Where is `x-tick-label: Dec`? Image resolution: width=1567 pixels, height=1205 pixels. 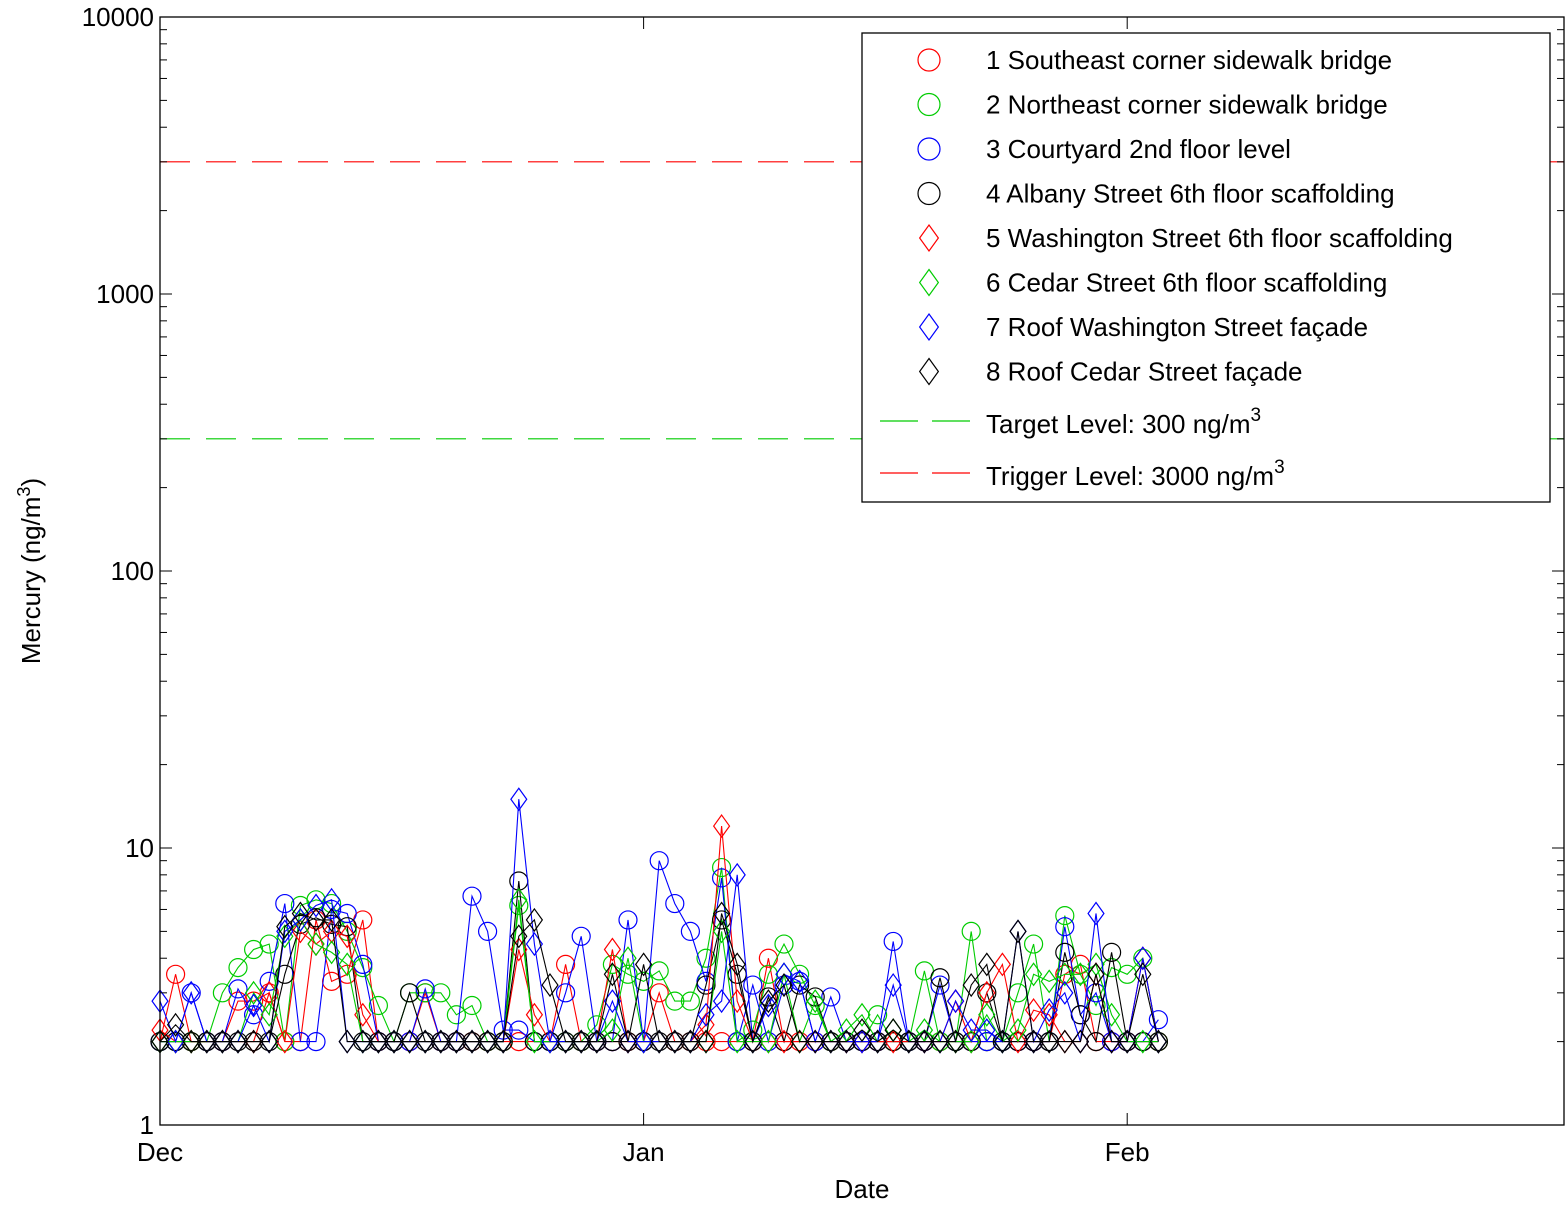 x-tick-label: Dec is located at coordinates (160, 1152).